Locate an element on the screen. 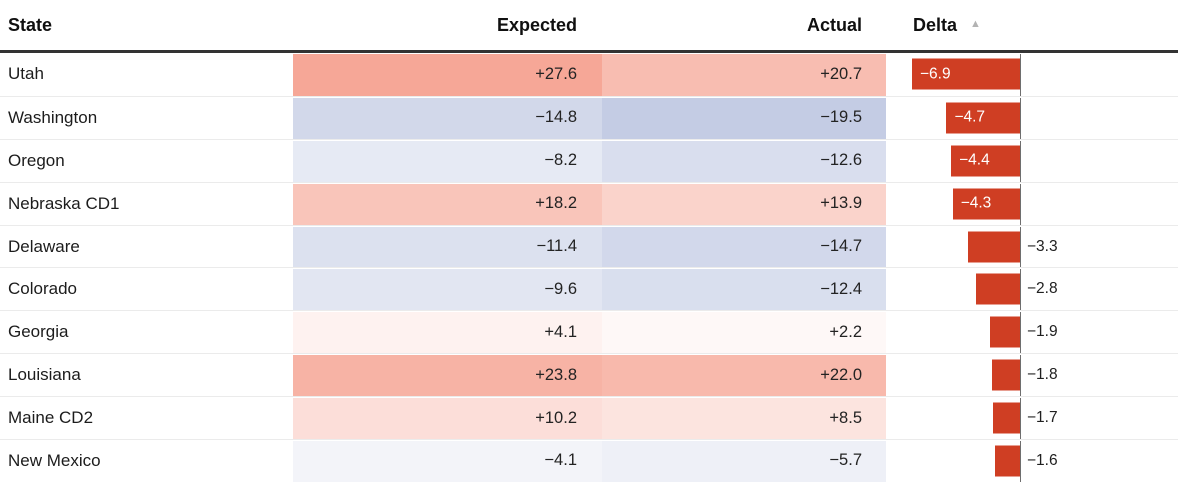 Image resolution: width=1178 pixels, height=482 pixels. delta-cell: −3.3 is located at coordinates (1032, 247).